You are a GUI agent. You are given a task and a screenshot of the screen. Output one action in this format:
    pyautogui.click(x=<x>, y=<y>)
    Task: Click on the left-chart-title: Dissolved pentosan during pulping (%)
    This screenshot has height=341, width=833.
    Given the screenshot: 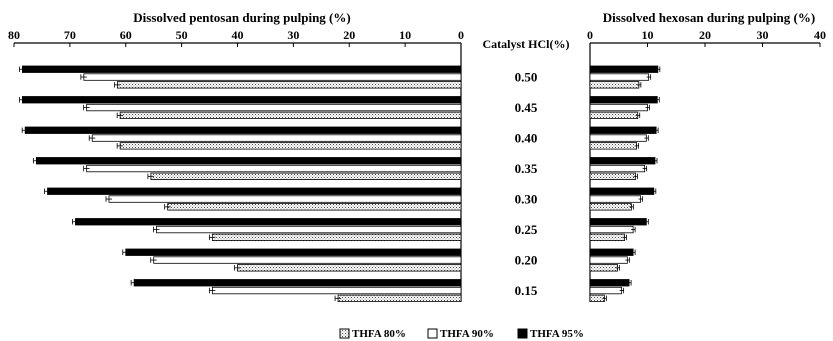 What is the action you would take?
    pyautogui.click(x=241, y=17)
    